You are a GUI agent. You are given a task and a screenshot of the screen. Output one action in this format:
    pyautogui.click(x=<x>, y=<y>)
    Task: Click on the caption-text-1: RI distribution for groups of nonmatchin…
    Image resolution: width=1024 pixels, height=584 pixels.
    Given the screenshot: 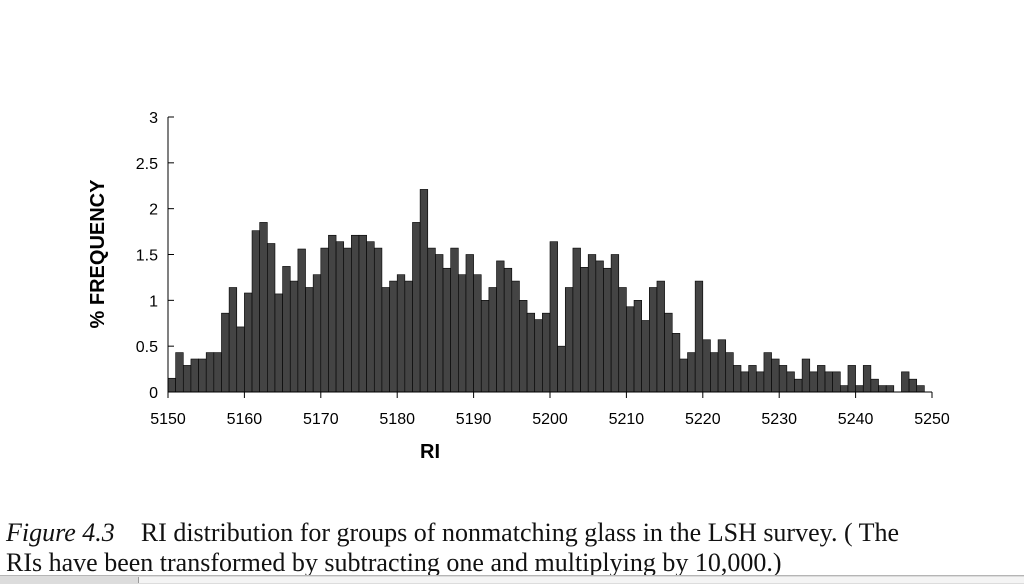 What is the action you would take?
    pyautogui.click(x=520, y=532)
    